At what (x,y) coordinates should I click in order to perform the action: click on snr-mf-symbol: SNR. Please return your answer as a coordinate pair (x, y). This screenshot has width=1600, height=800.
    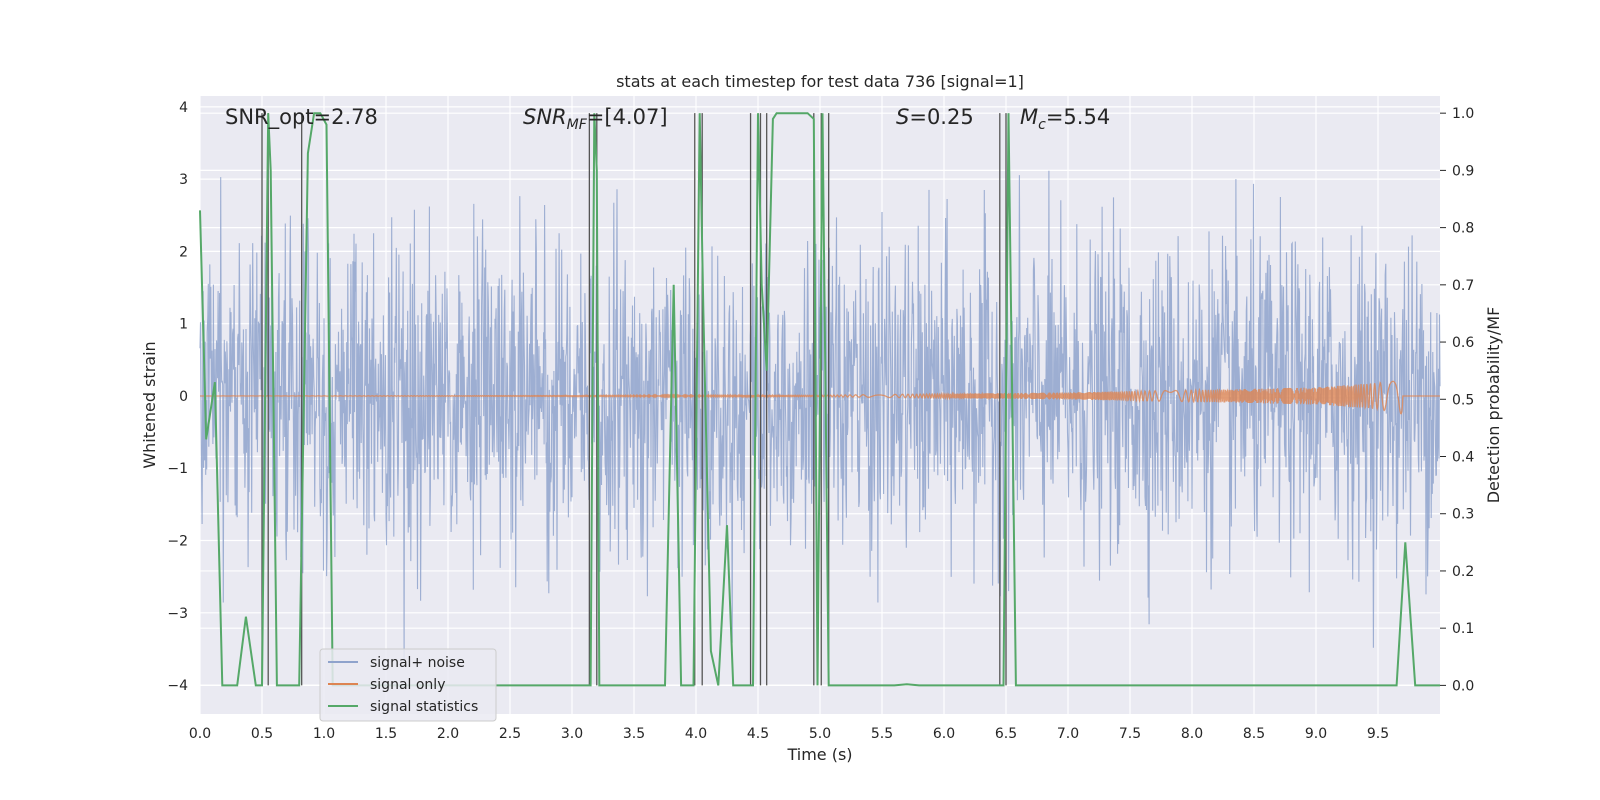
    Looking at the image, I should click on (545, 117).